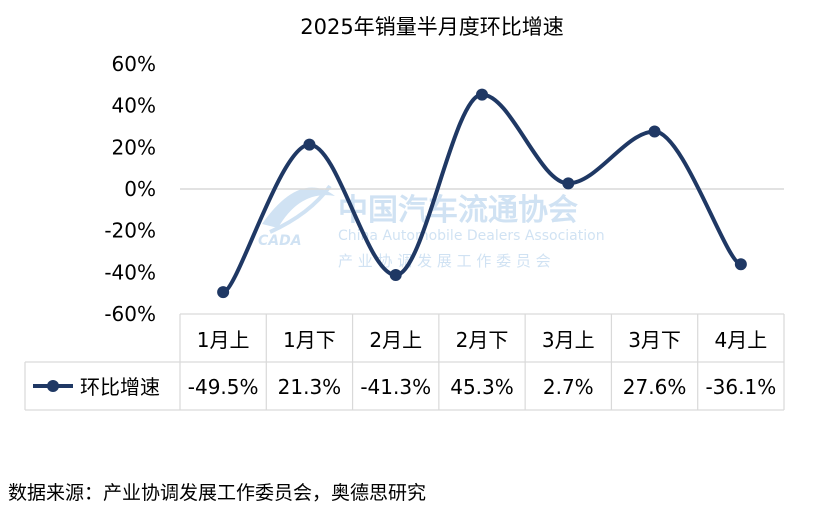 The image size is (831, 510). Describe the element at coordinates (296, 216) in the screenshot. I see `cada-logo-icon: CADA` at that location.